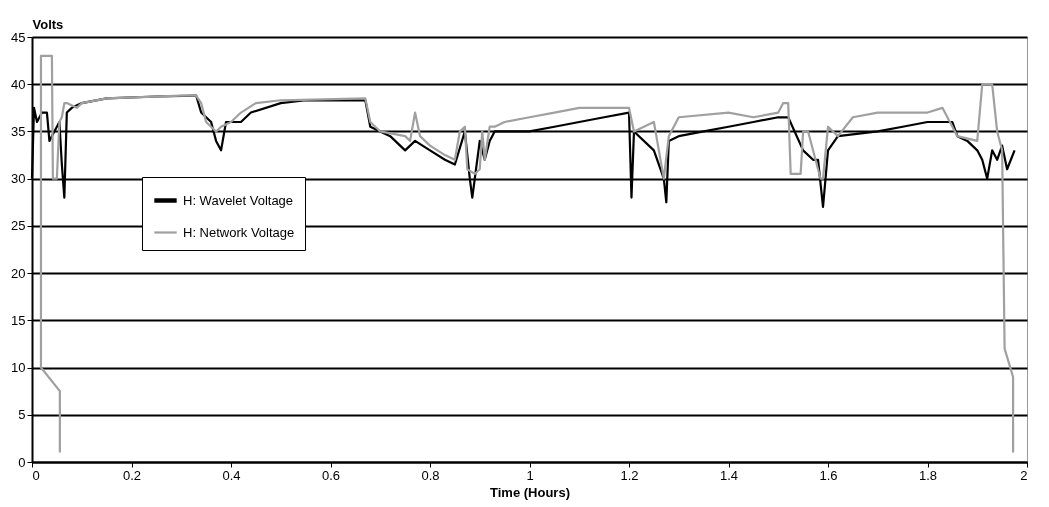  What do you see at coordinates (928, 475) in the screenshot?
I see `x-tick-label: 1.8` at bounding box center [928, 475].